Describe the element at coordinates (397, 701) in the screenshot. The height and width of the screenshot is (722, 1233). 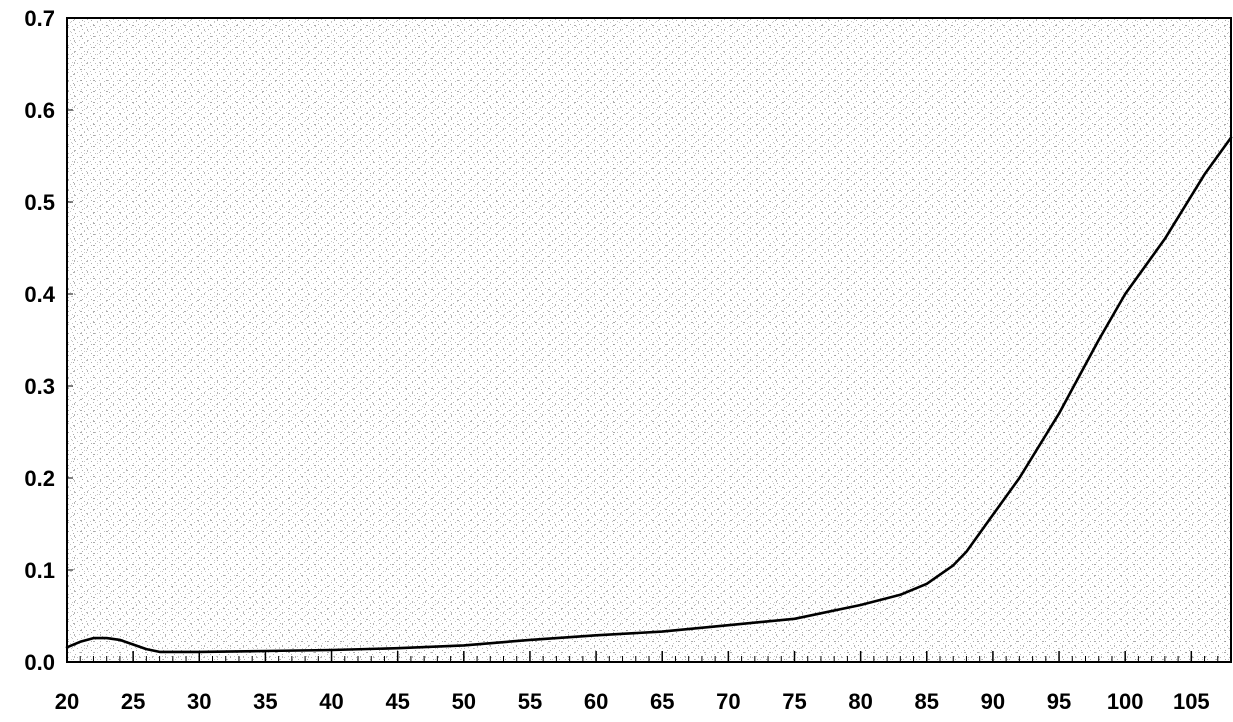
I see `x-tick-label: 45` at that location.